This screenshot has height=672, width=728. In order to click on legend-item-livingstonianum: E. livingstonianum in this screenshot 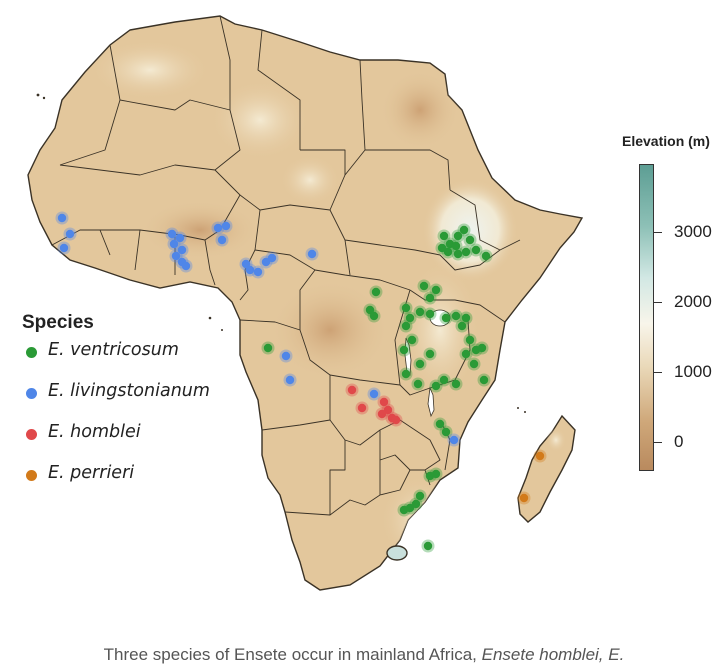, I will do `click(116, 401)`.